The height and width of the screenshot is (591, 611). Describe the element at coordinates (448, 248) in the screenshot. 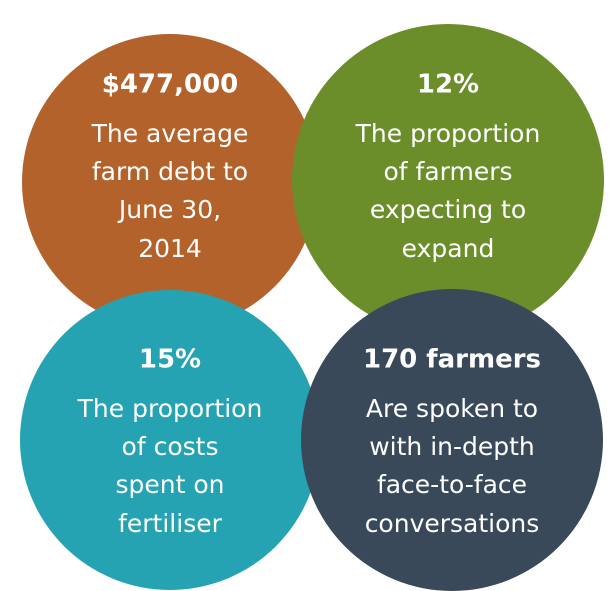

I see `stat-description: expand` at that location.